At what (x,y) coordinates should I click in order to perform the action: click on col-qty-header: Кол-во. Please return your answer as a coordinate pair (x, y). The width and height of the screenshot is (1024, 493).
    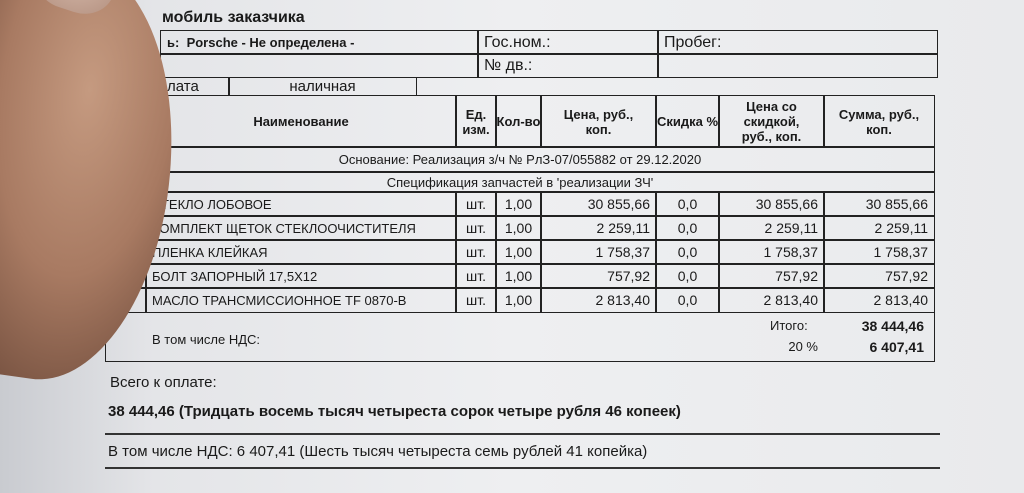
    Looking at the image, I should click on (518, 121).